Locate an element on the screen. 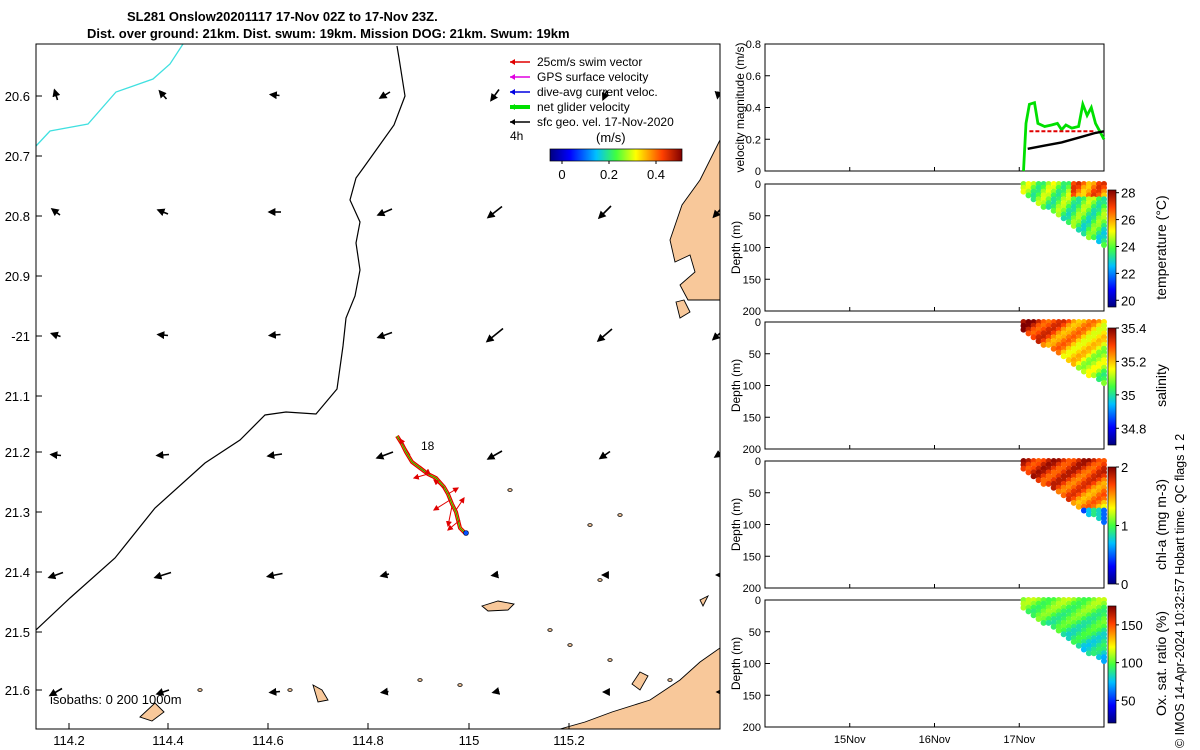  legend-label: net glider velocity is located at coordinates (583, 107).